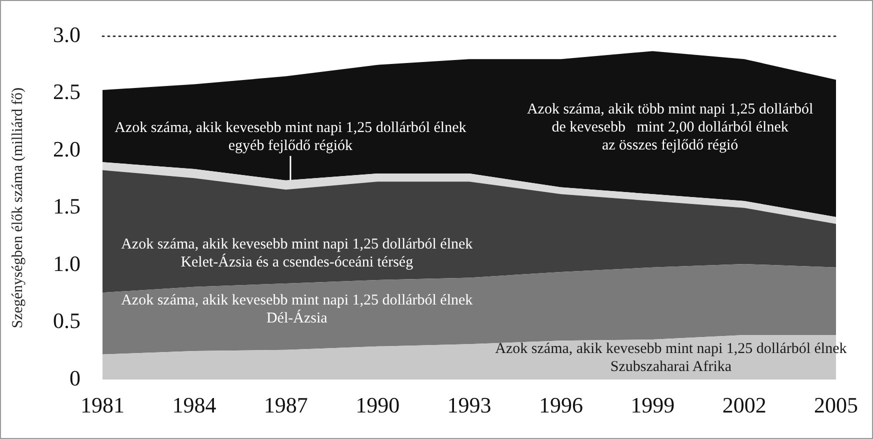  Describe the element at coordinates (560, 405) in the screenshot. I see `x-tick-label: 1996` at that location.